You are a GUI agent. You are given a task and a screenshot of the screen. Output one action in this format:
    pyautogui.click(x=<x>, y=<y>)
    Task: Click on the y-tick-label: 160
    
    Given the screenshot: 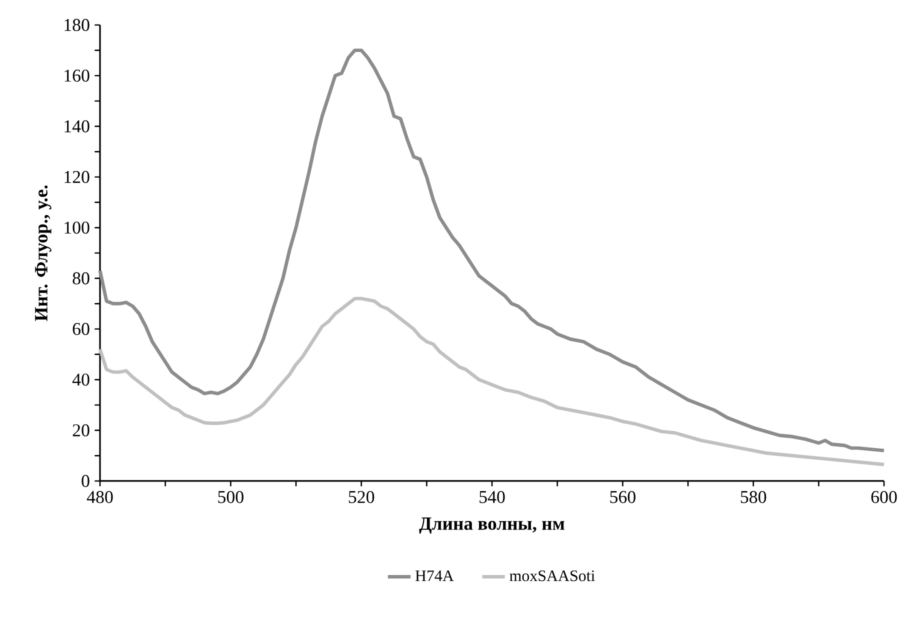 What is the action you would take?
    pyautogui.click(x=77, y=76)
    